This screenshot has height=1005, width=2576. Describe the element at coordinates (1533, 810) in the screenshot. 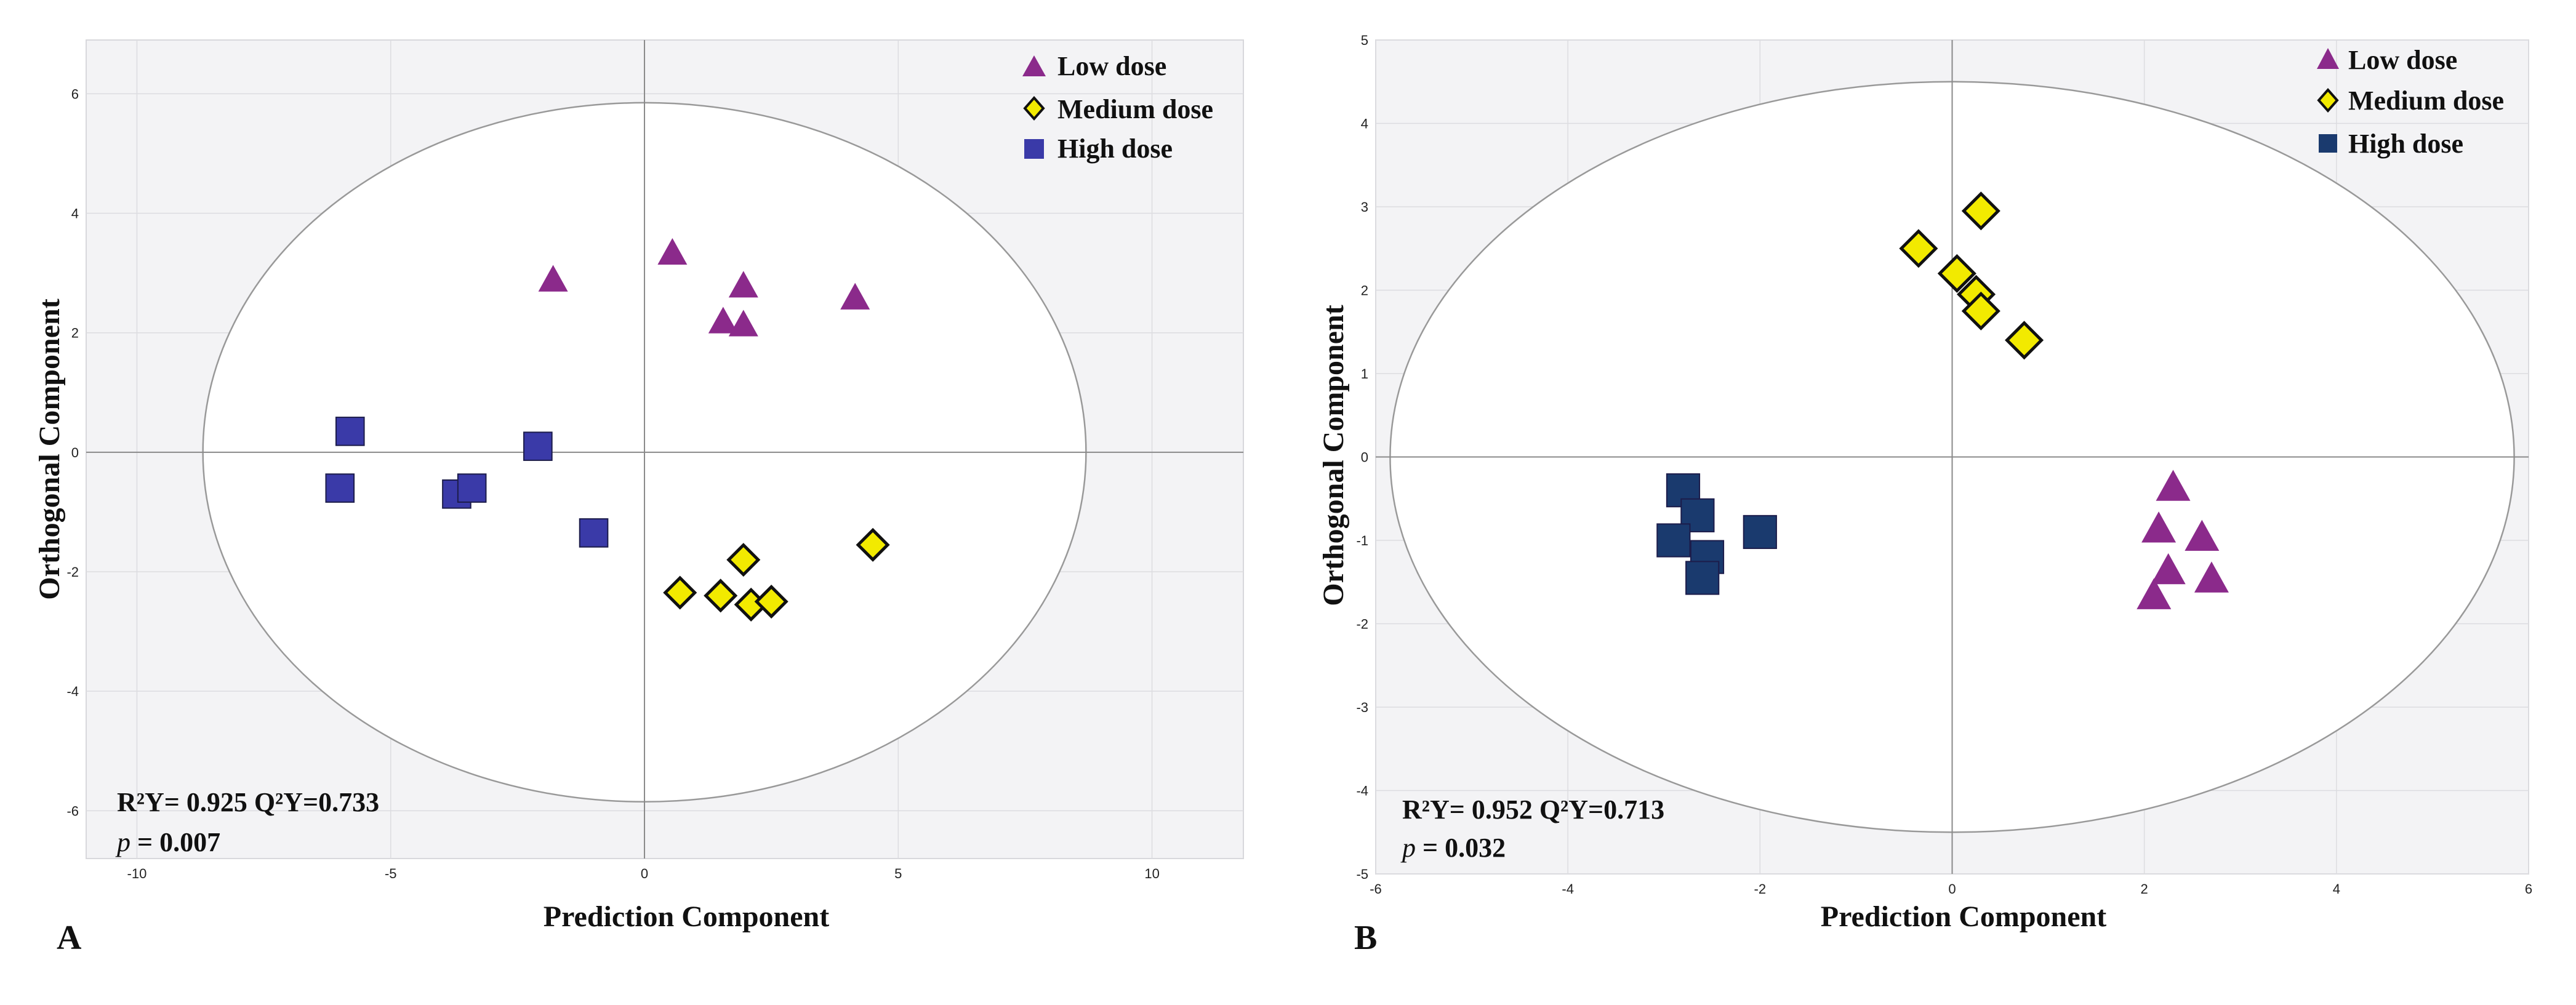

I see `panel-b-r2-q2: R²Y= 0.952 Q²Y=0.713` at that location.